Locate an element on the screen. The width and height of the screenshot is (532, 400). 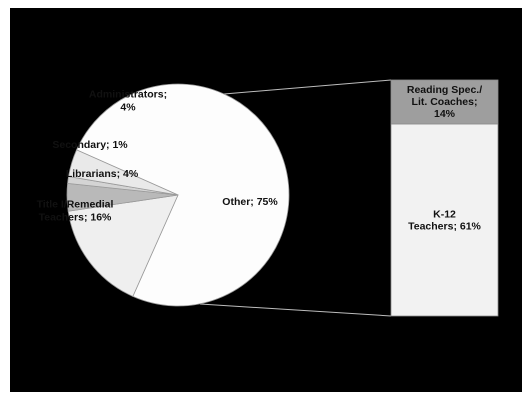
bar-segment-k-12-teachers is located at coordinates (444, 220).